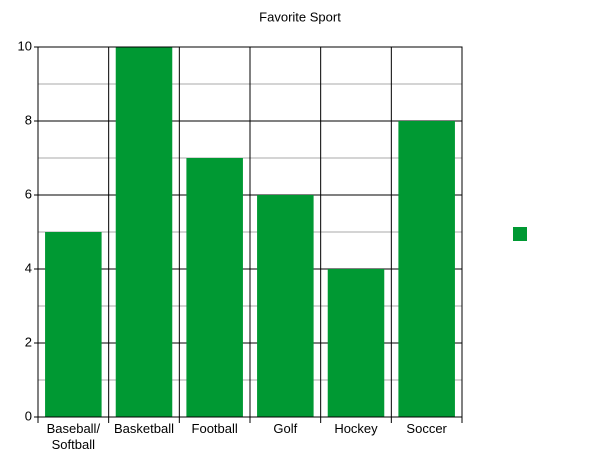  What do you see at coordinates (356, 428) in the screenshot?
I see `x-tick-label: Hockey` at bounding box center [356, 428].